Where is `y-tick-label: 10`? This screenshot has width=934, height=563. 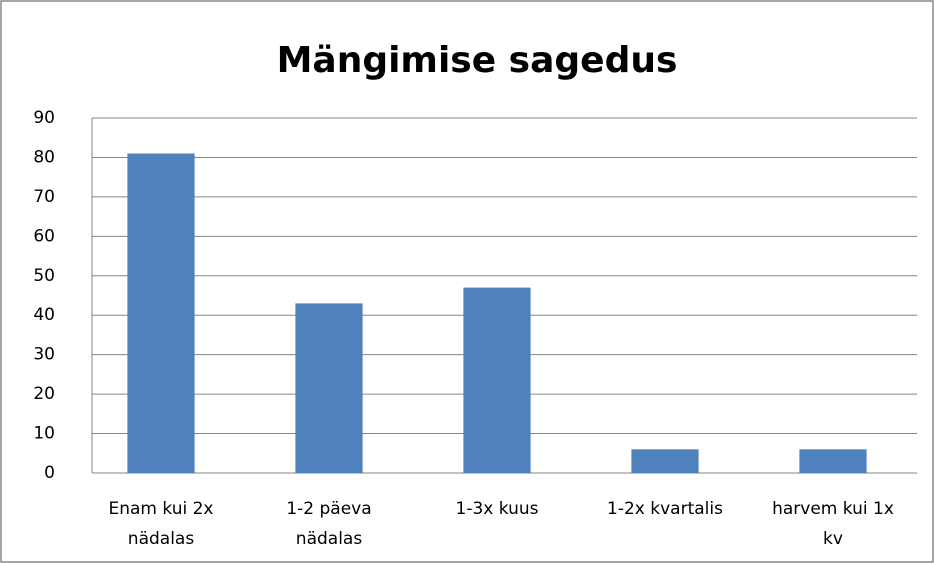
y-tick-label: 10 is located at coordinates (44, 434).